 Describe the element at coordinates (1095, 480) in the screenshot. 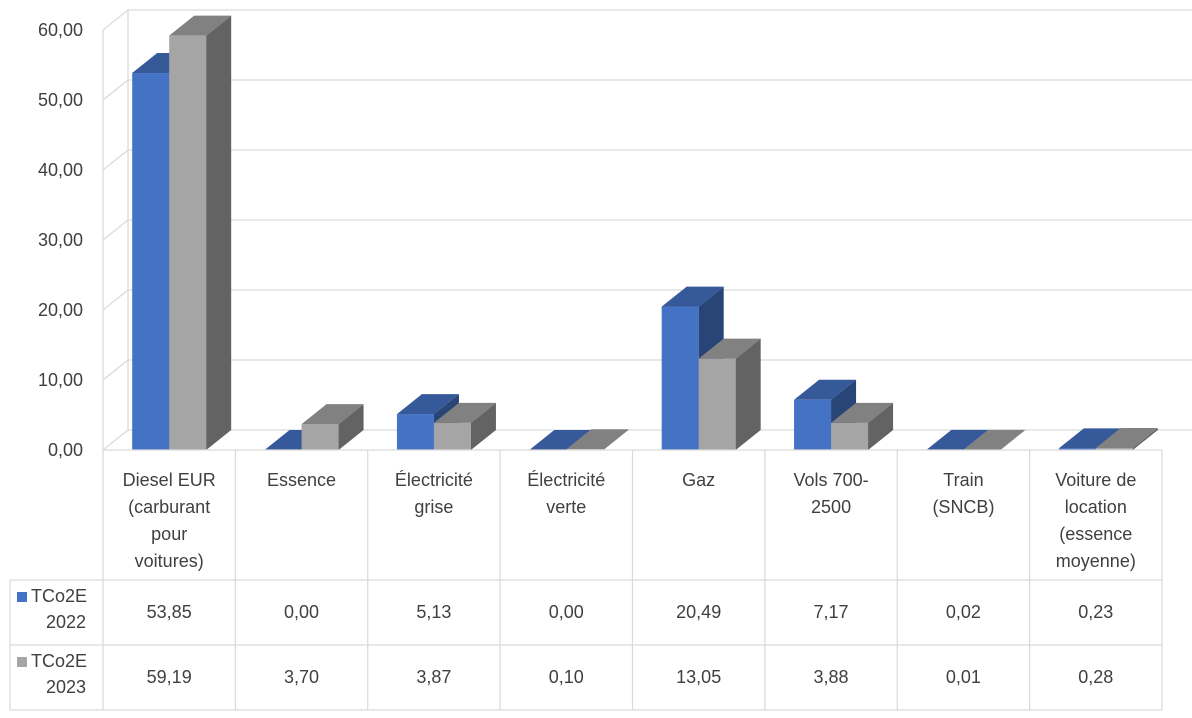

I see `category-label: Voiture de` at that location.